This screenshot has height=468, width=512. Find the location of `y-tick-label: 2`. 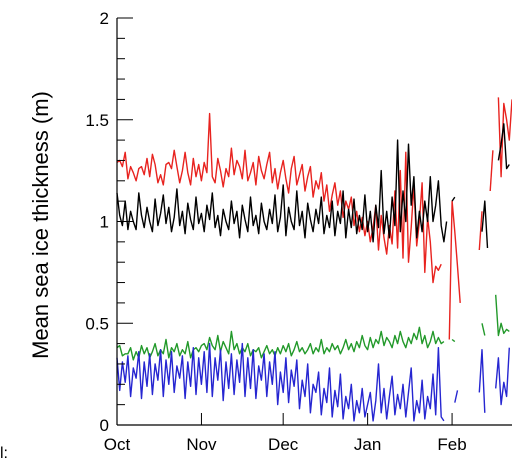

y-tick-label: 2 is located at coordinates (104, 18).